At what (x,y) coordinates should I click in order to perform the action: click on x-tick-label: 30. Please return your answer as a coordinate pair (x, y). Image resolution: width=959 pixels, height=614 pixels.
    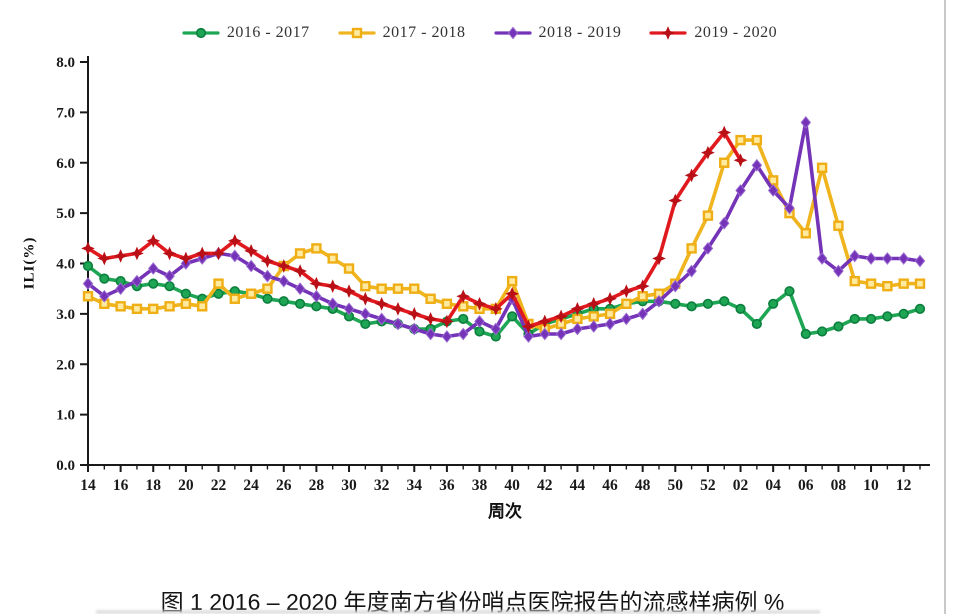
    Looking at the image, I should click on (349, 485).